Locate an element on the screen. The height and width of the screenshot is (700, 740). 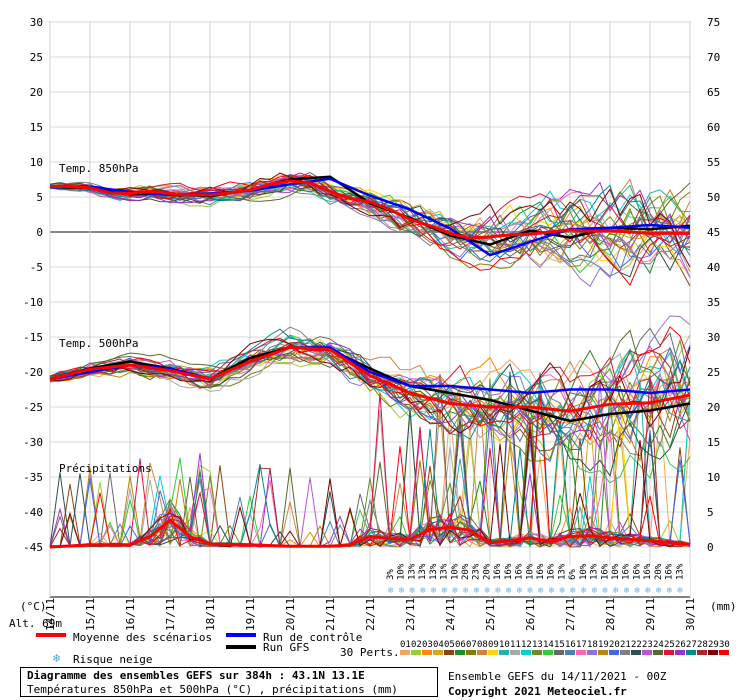
ytick-left: -35 is located at coordinates (33, 477).